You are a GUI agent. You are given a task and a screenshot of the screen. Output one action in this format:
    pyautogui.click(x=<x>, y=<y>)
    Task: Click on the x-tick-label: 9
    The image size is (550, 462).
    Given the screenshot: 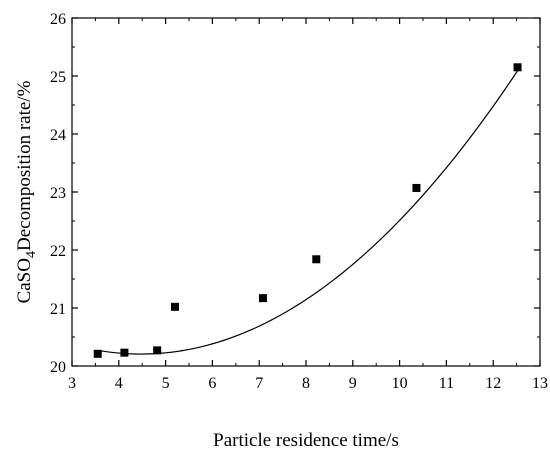 What is the action you would take?
    pyautogui.click(x=353, y=383)
    